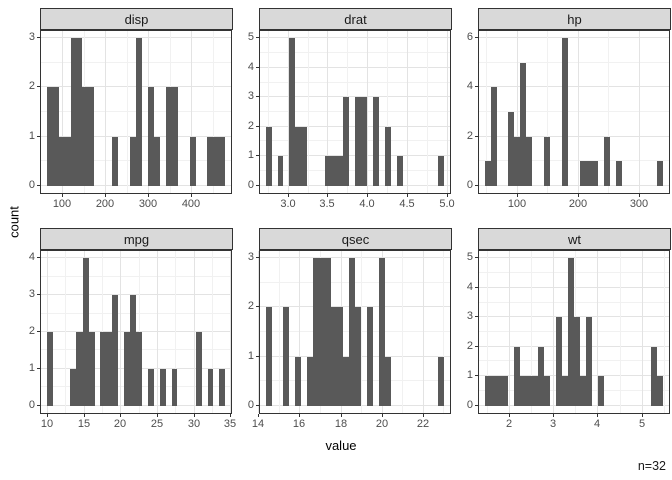 This screenshot has width=672, height=480. Describe the element at coordinates (136, 19) in the screenshot. I see `facet-strip: disp` at that location.